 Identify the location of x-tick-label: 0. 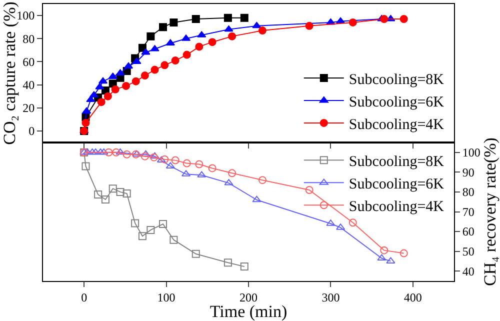
(84, 297).